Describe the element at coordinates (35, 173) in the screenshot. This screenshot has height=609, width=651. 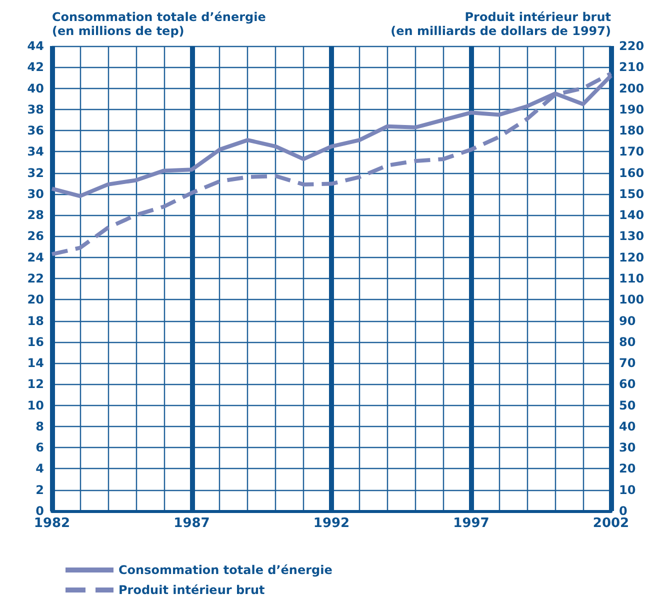
I see `y-tick-label: 32` at that location.